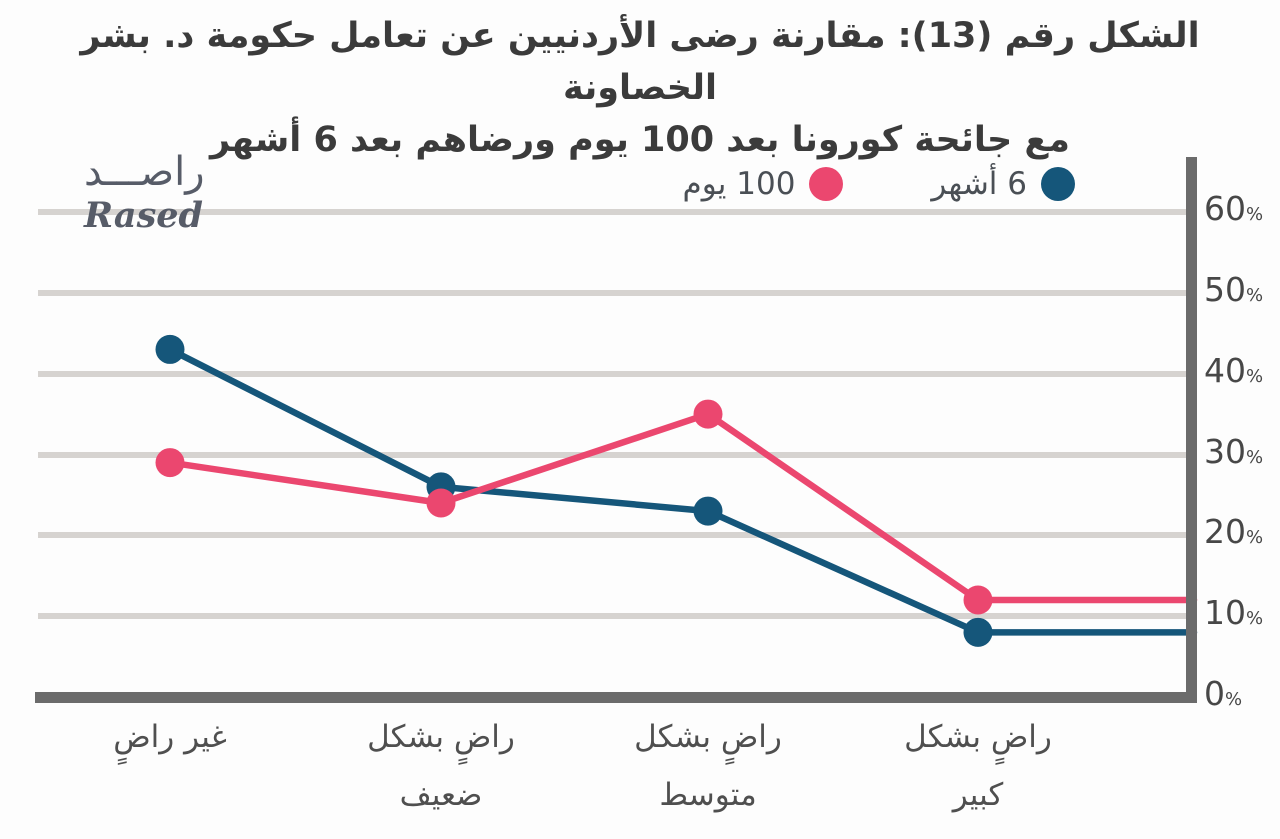 The width and height of the screenshot is (1280, 839). What do you see at coordinates (170, 737) in the screenshot?
I see `x-category-label-0: غير راضٍ` at bounding box center [170, 737].